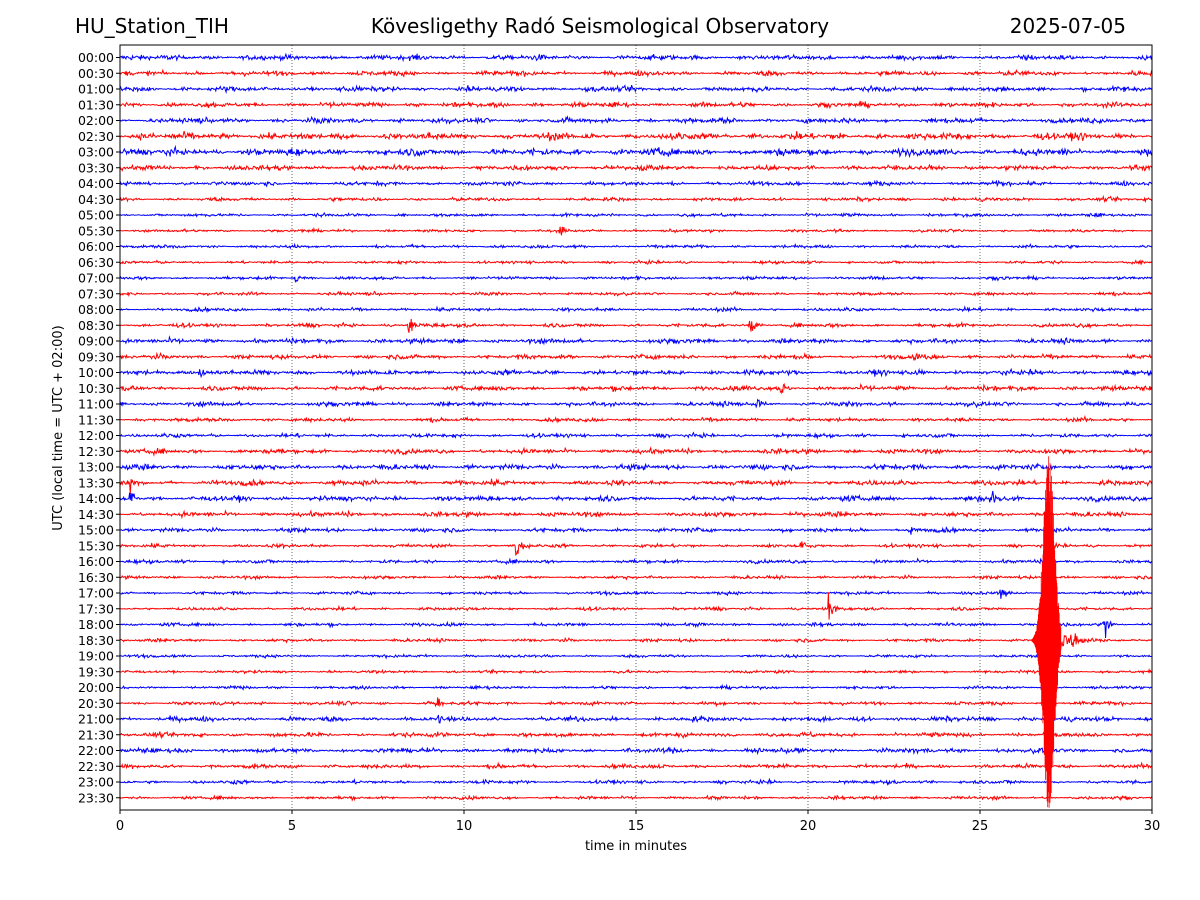 This screenshot has width=1200, height=900. Describe the element at coordinates (292, 826) in the screenshot. I see `x-tick-label: 5` at that location.